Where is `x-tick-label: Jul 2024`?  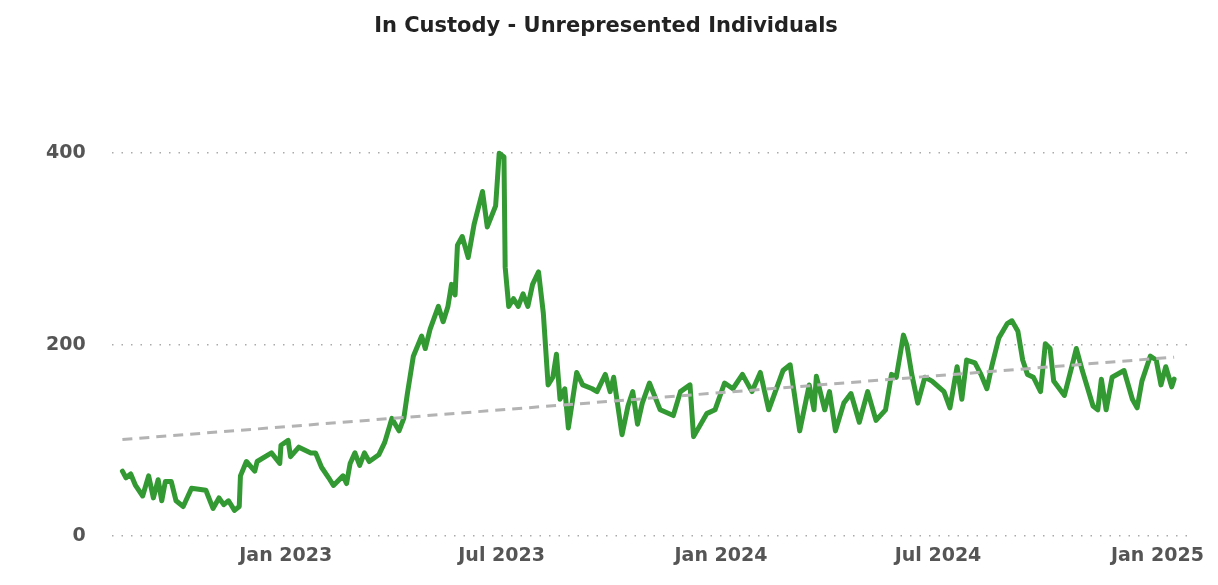 x-tick-label: Jul 2024 is located at coordinates (937, 553).